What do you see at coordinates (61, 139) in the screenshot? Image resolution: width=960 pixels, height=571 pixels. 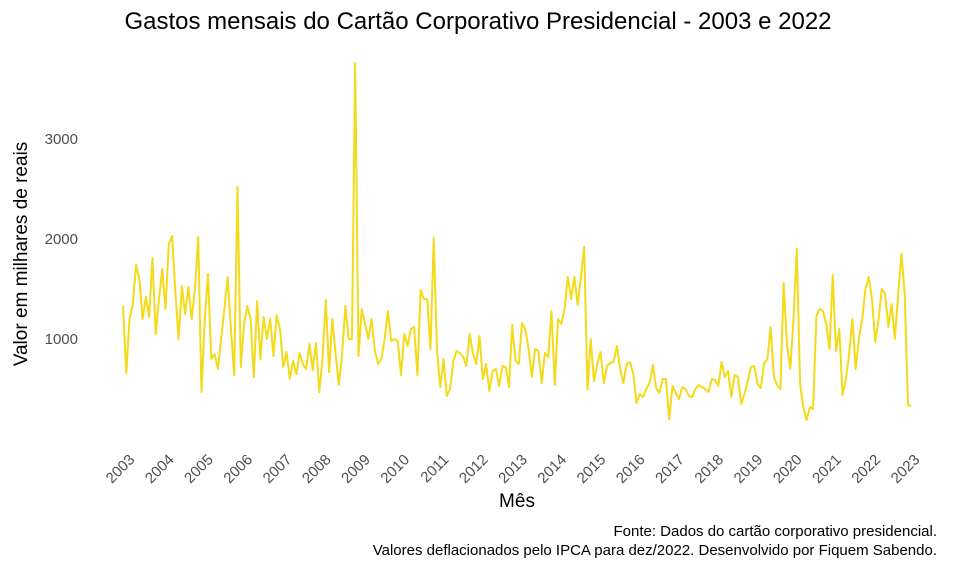 I see `y-tick-label: 3000` at bounding box center [61, 139].